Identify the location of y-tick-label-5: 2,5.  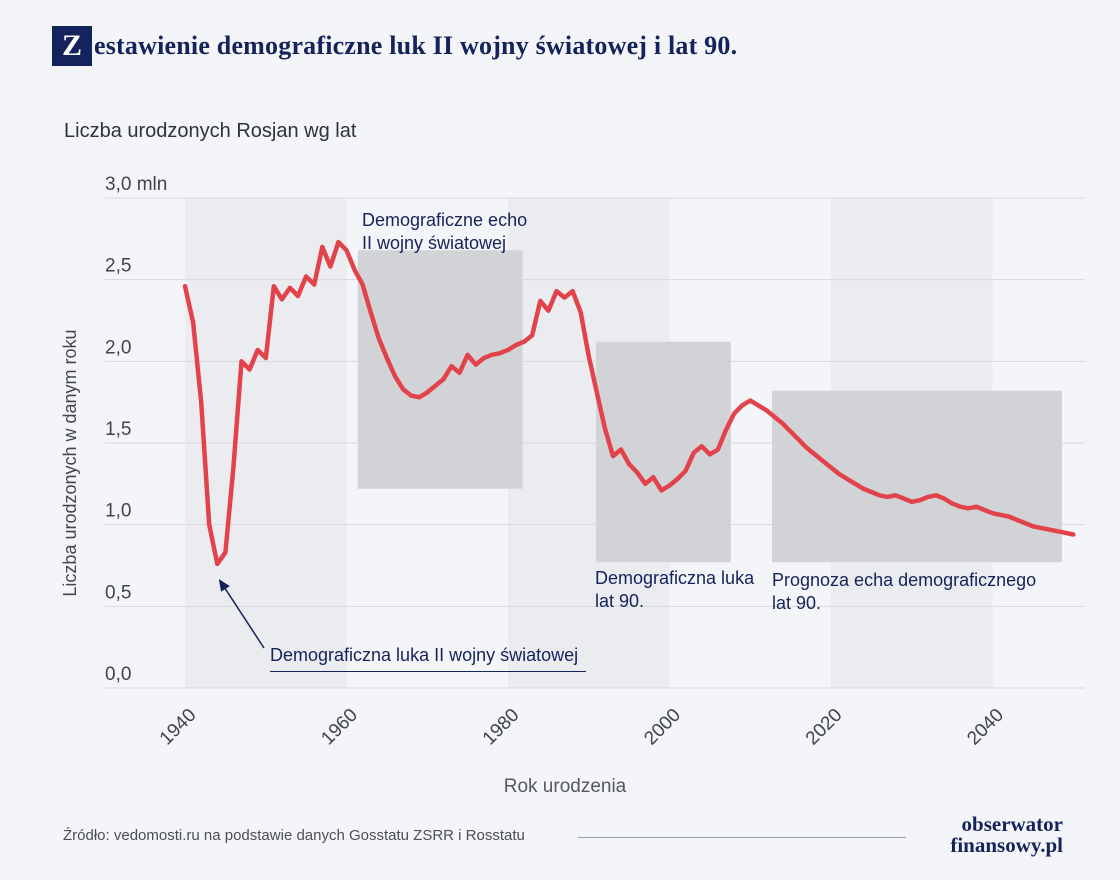
(118, 266).